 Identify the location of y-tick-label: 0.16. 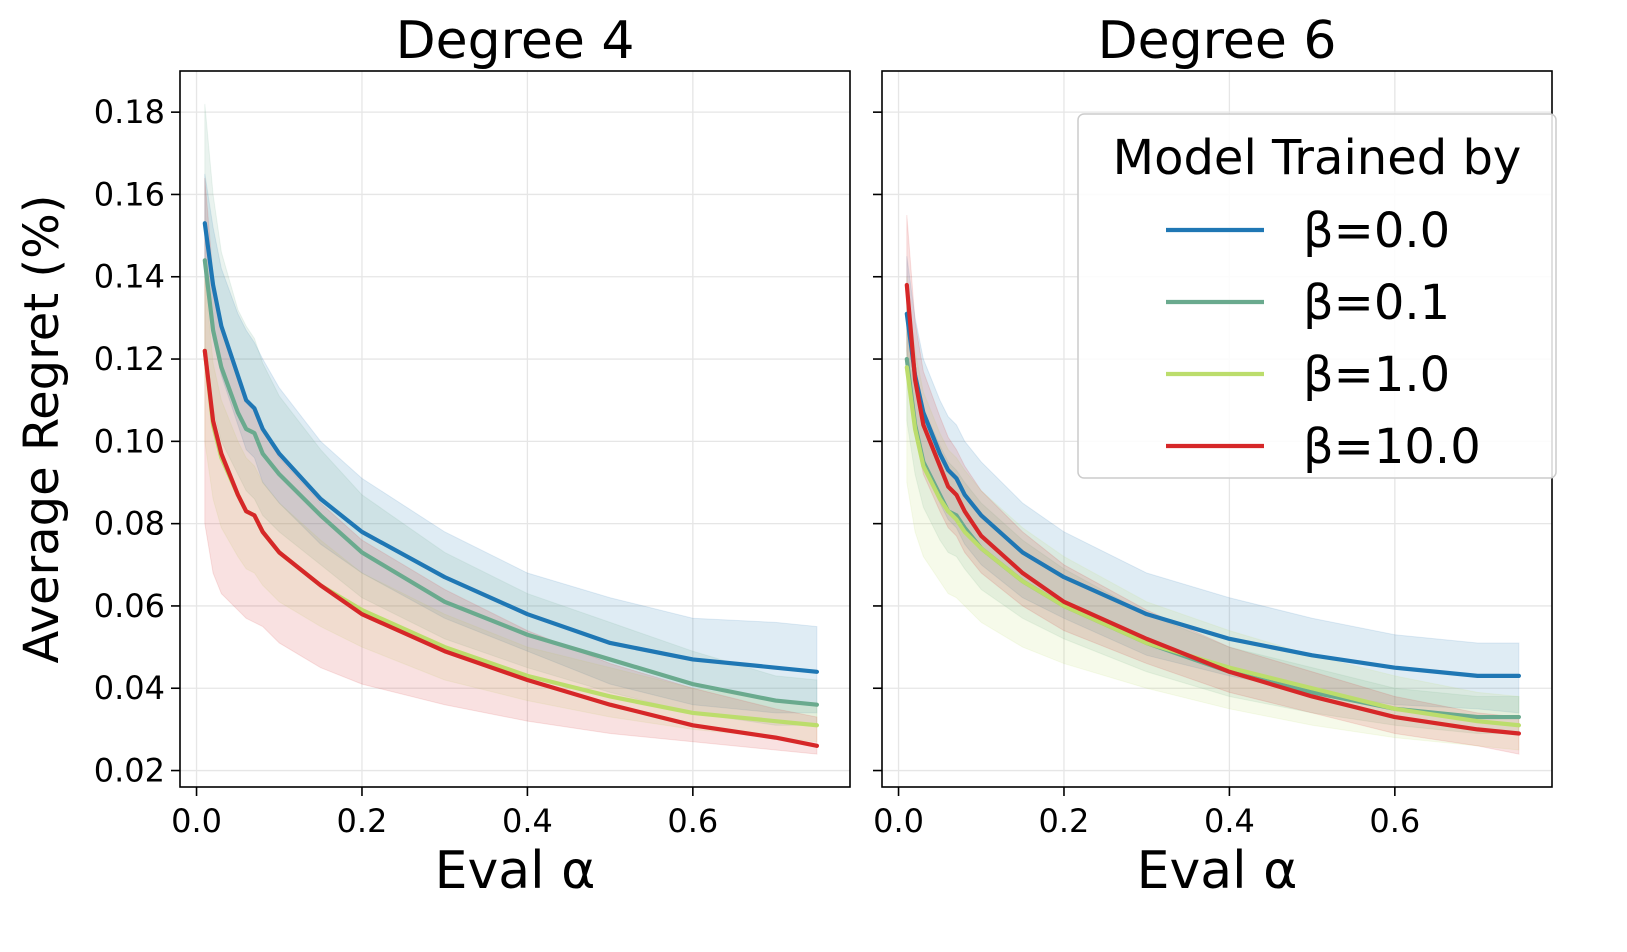
(129, 194).